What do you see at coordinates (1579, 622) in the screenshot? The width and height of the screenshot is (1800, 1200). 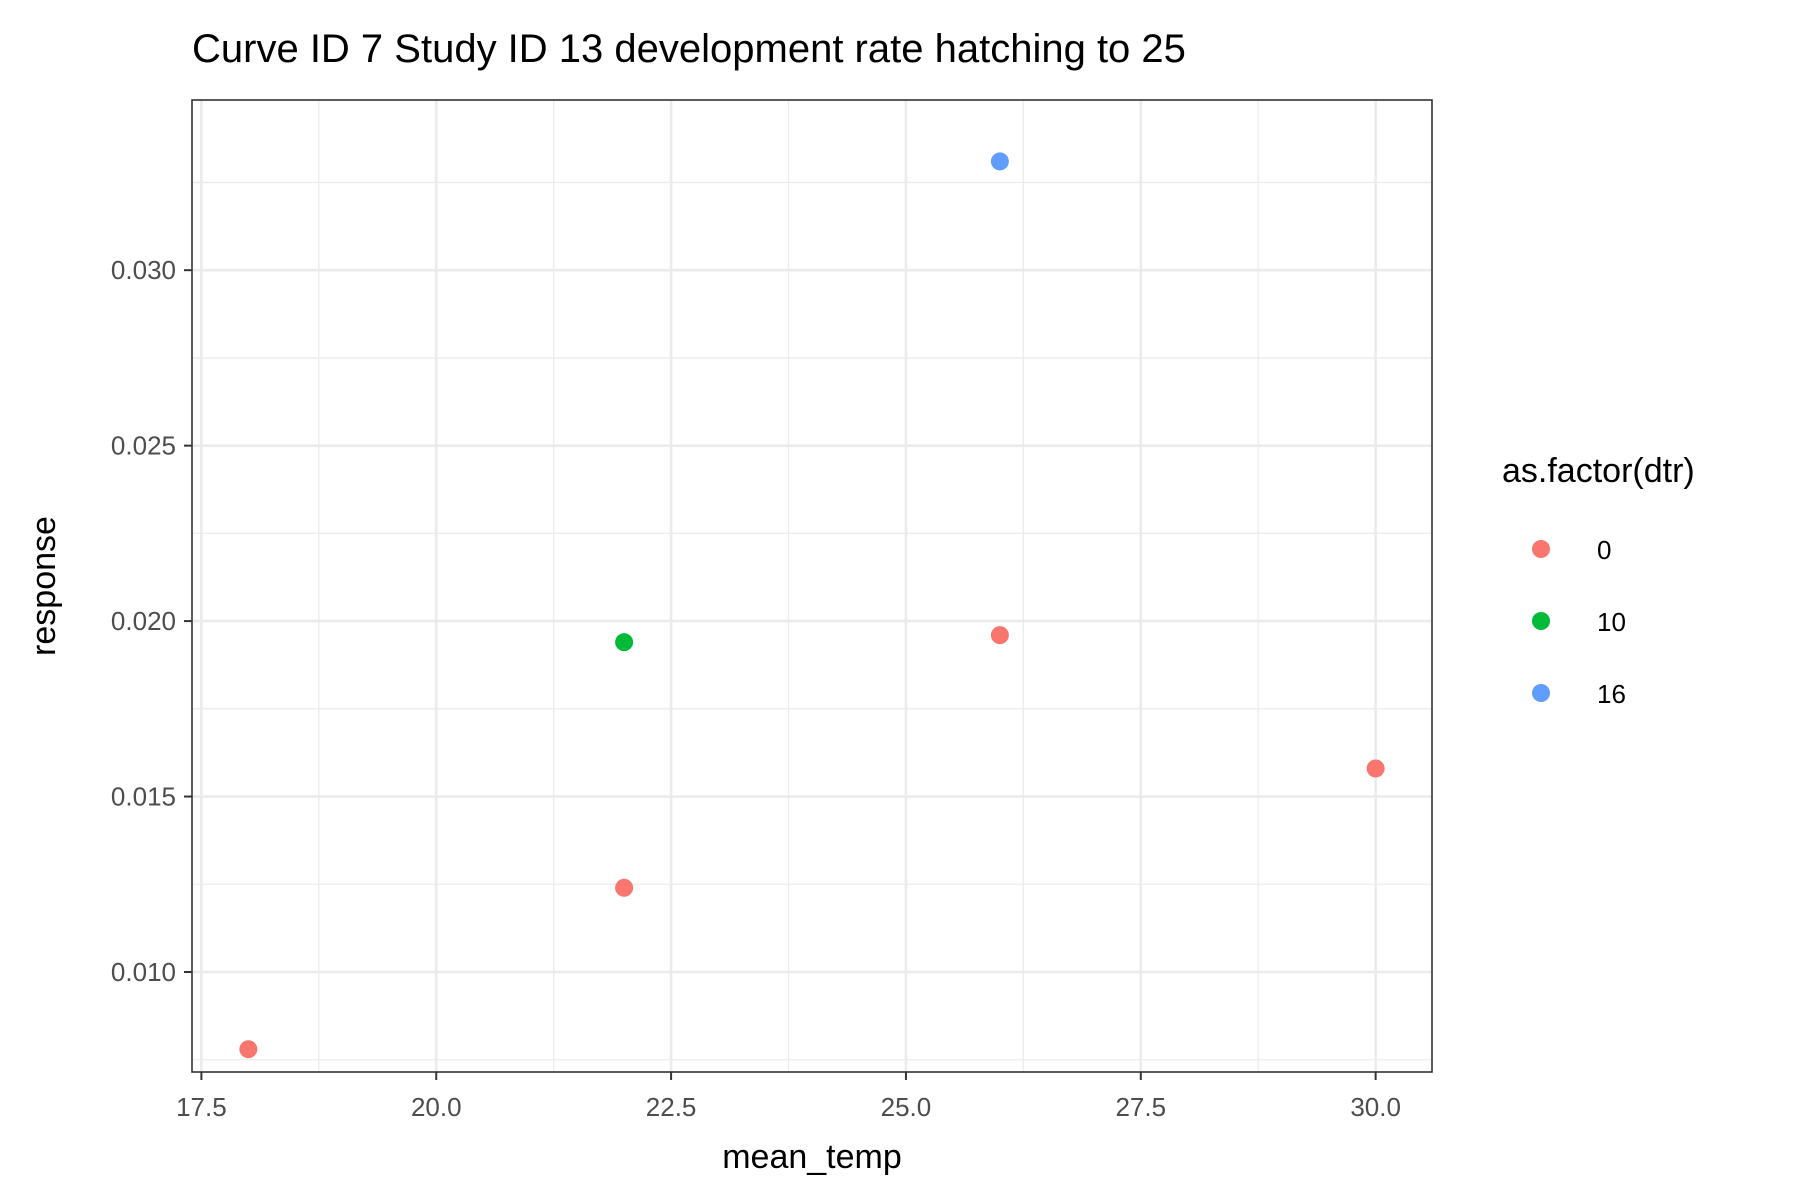 I see `legend-items: 0 10 16` at bounding box center [1579, 622].